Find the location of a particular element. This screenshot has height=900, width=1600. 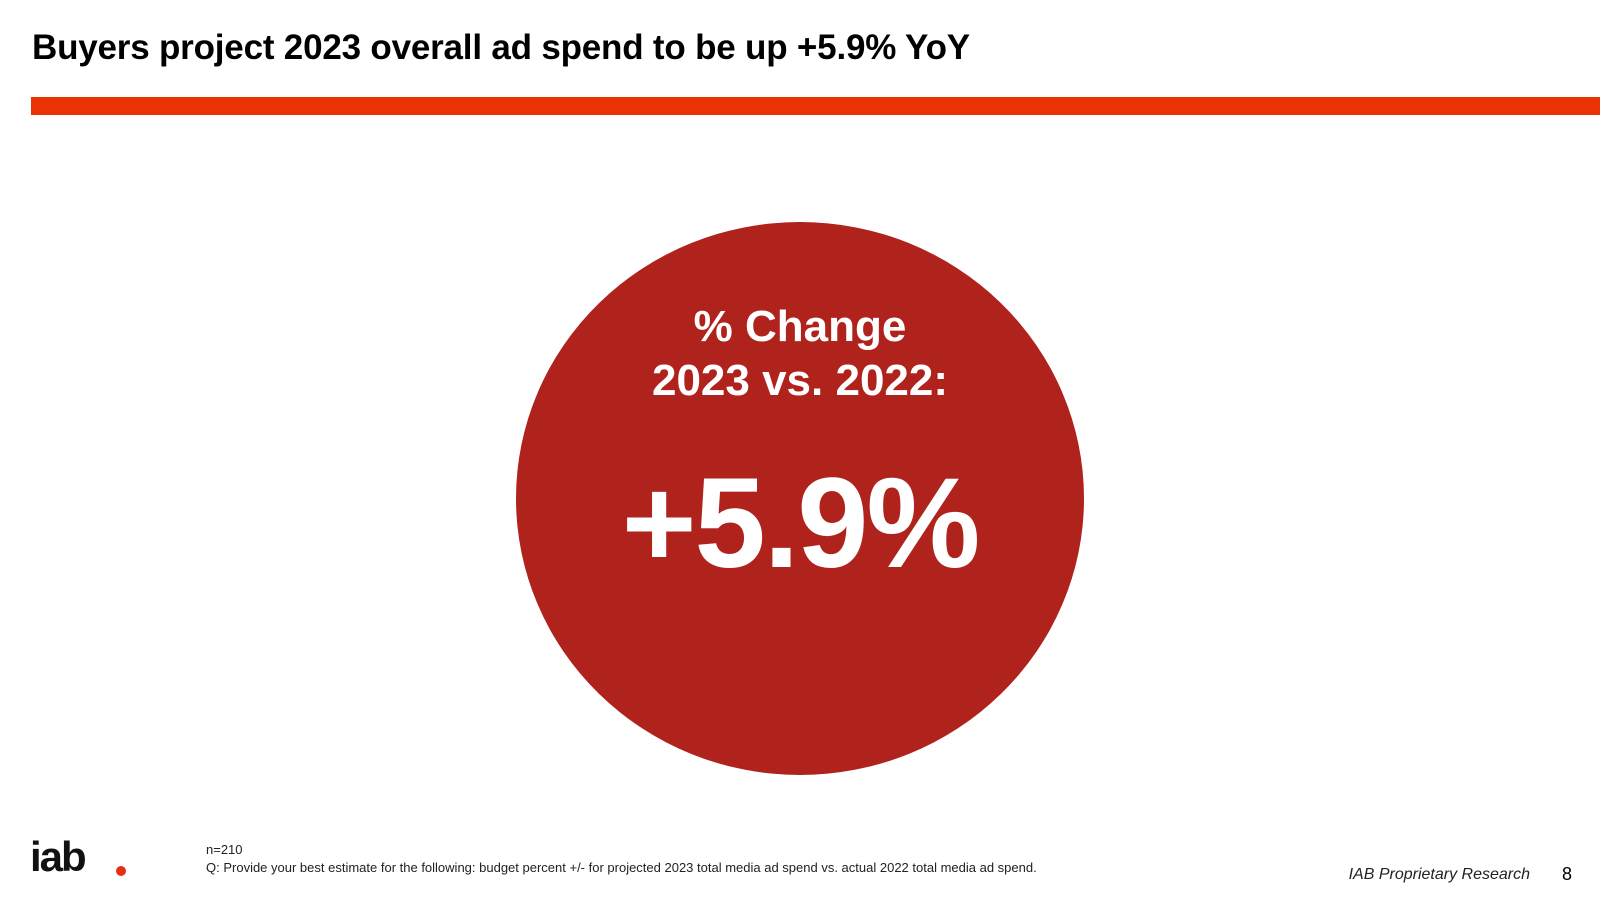

stat-label-line2: 2023 vs. 2022: is located at coordinates (800, 380).